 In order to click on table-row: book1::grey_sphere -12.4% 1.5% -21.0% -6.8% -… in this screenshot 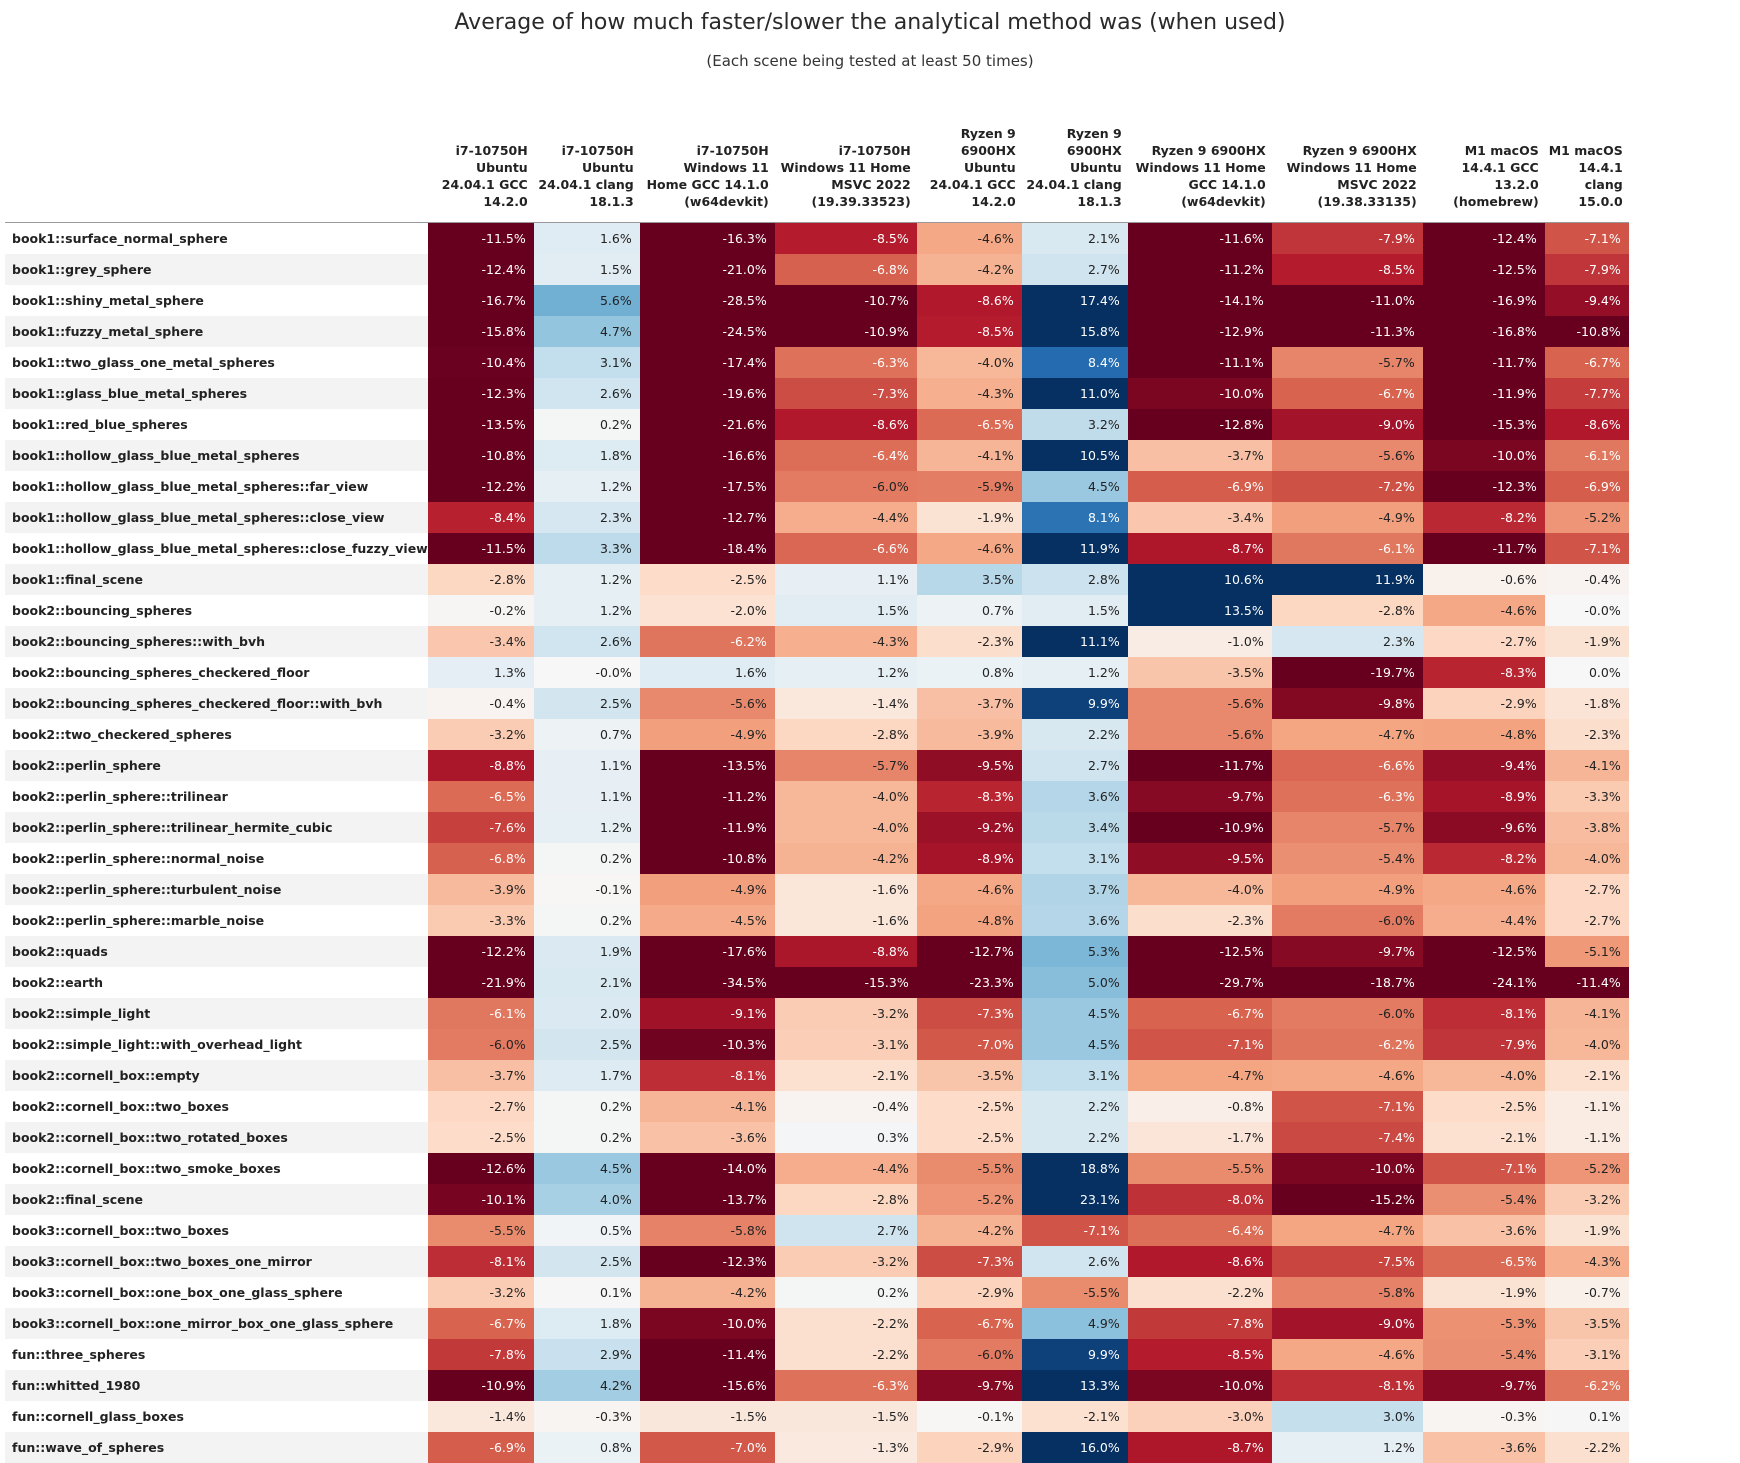, I will do `click(817, 269)`.